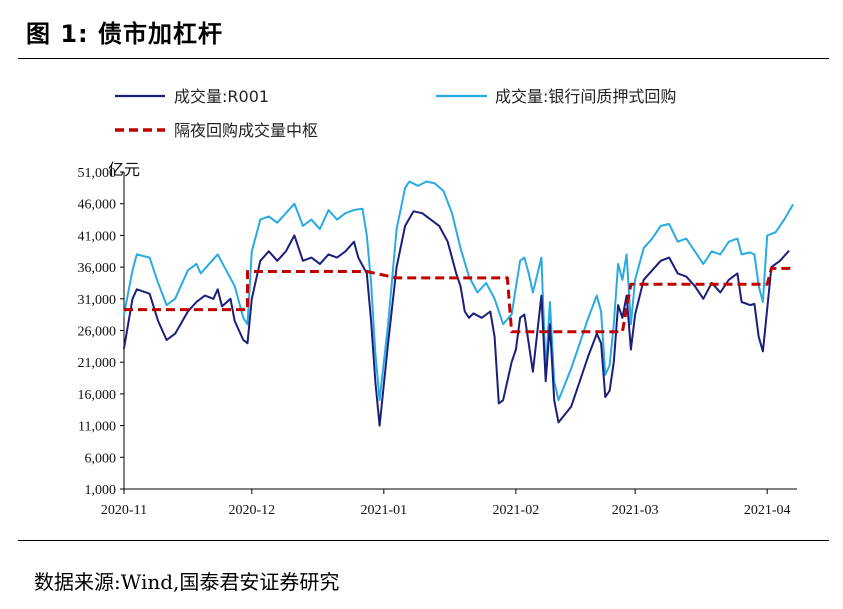 The width and height of the screenshot is (843, 609). I want to click on y-tick-label: 26,000, so click(97, 332).